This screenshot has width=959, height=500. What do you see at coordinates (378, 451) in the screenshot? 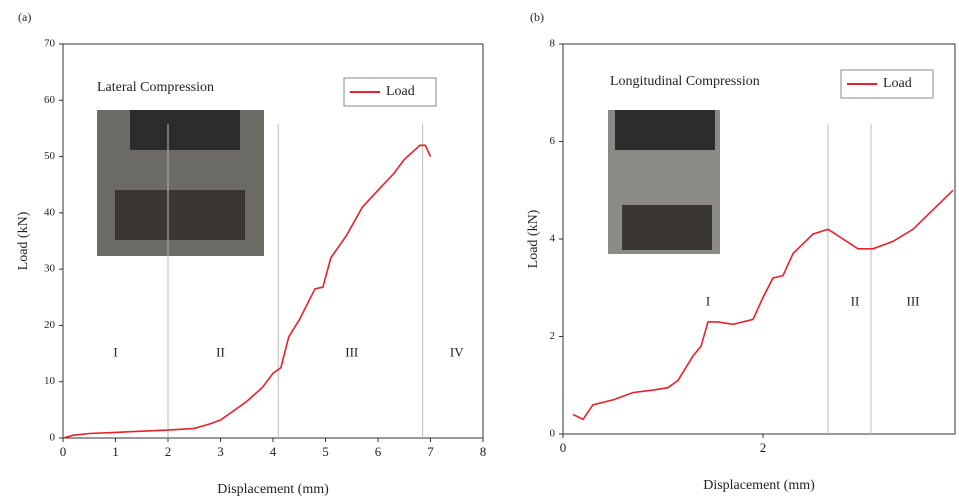
I see `x-tick-label: 6` at bounding box center [378, 451].